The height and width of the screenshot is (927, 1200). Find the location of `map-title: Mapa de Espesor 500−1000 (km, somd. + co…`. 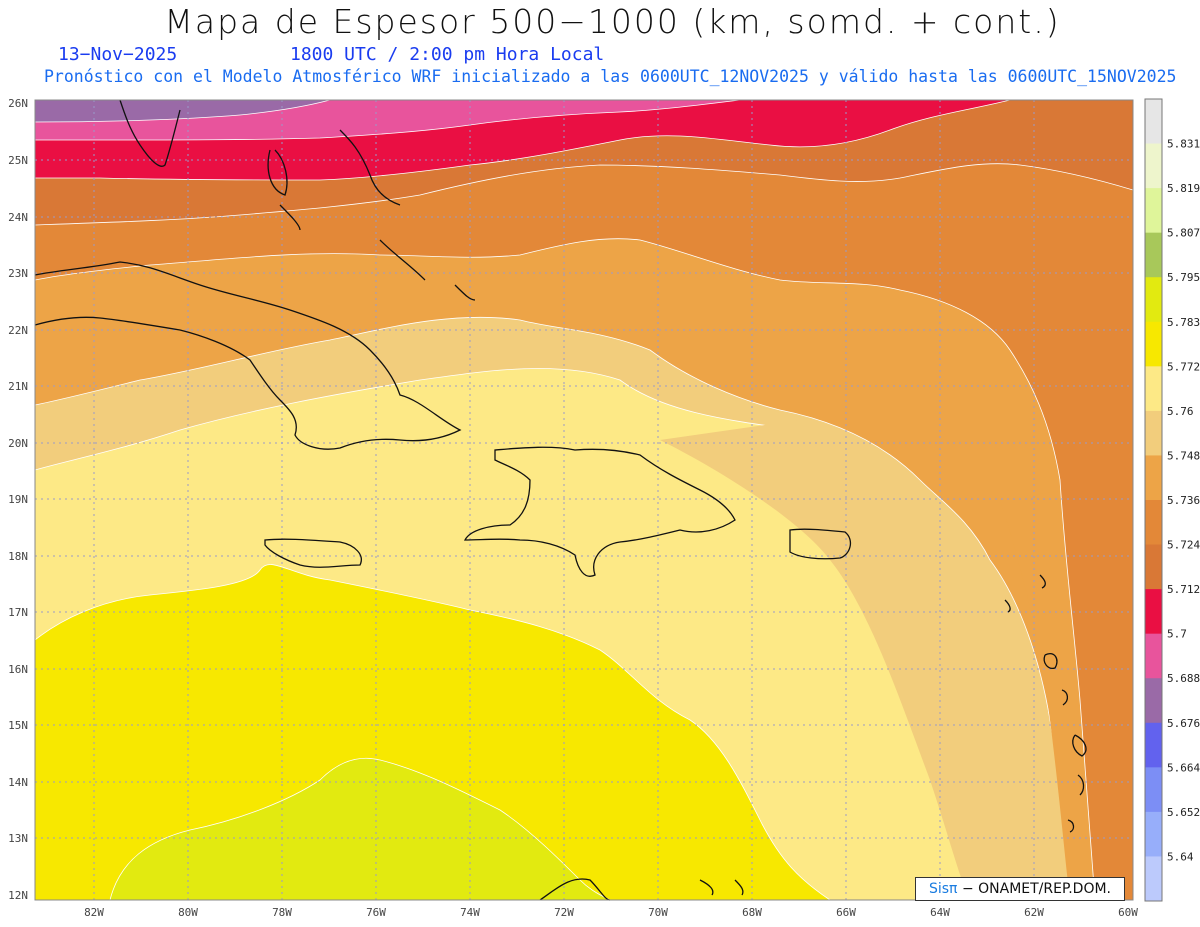

map-title: Mapa de Espesor 500−1000 (km, somd. + co… is located at coordinates (612, 21).